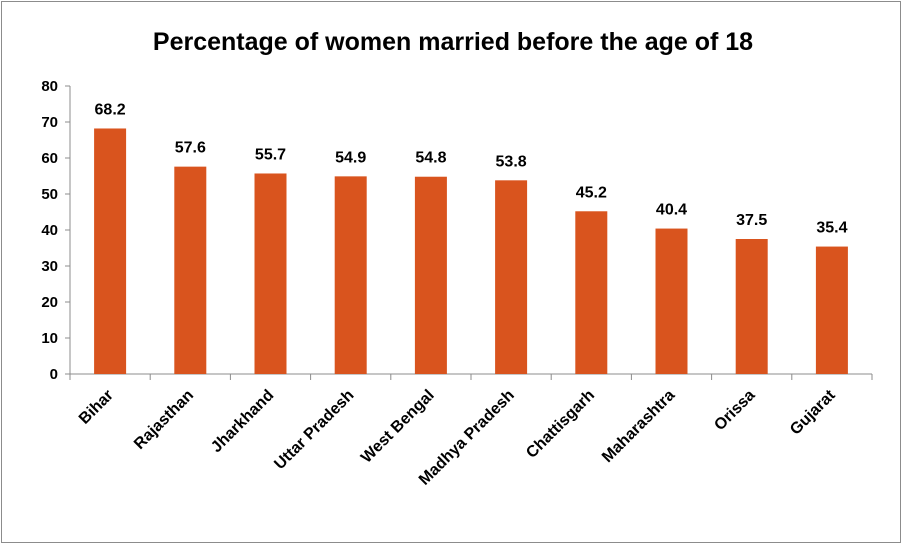 This screenshot has width=904, height=546. What do you see at coordinates (831, 228) in the screenshot?
I see `data-label: 35.4` at bounding box center [831, 228].